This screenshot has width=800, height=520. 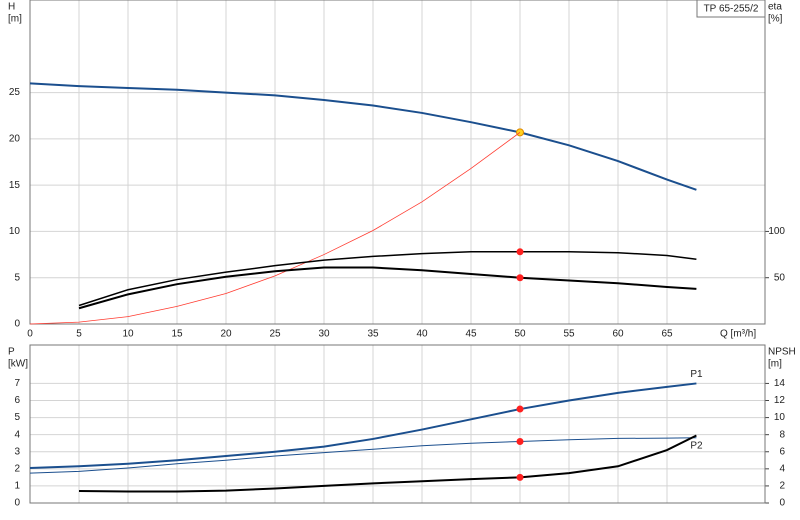 I want to click on x-tick-label: 0, so click(x=30, y=334).